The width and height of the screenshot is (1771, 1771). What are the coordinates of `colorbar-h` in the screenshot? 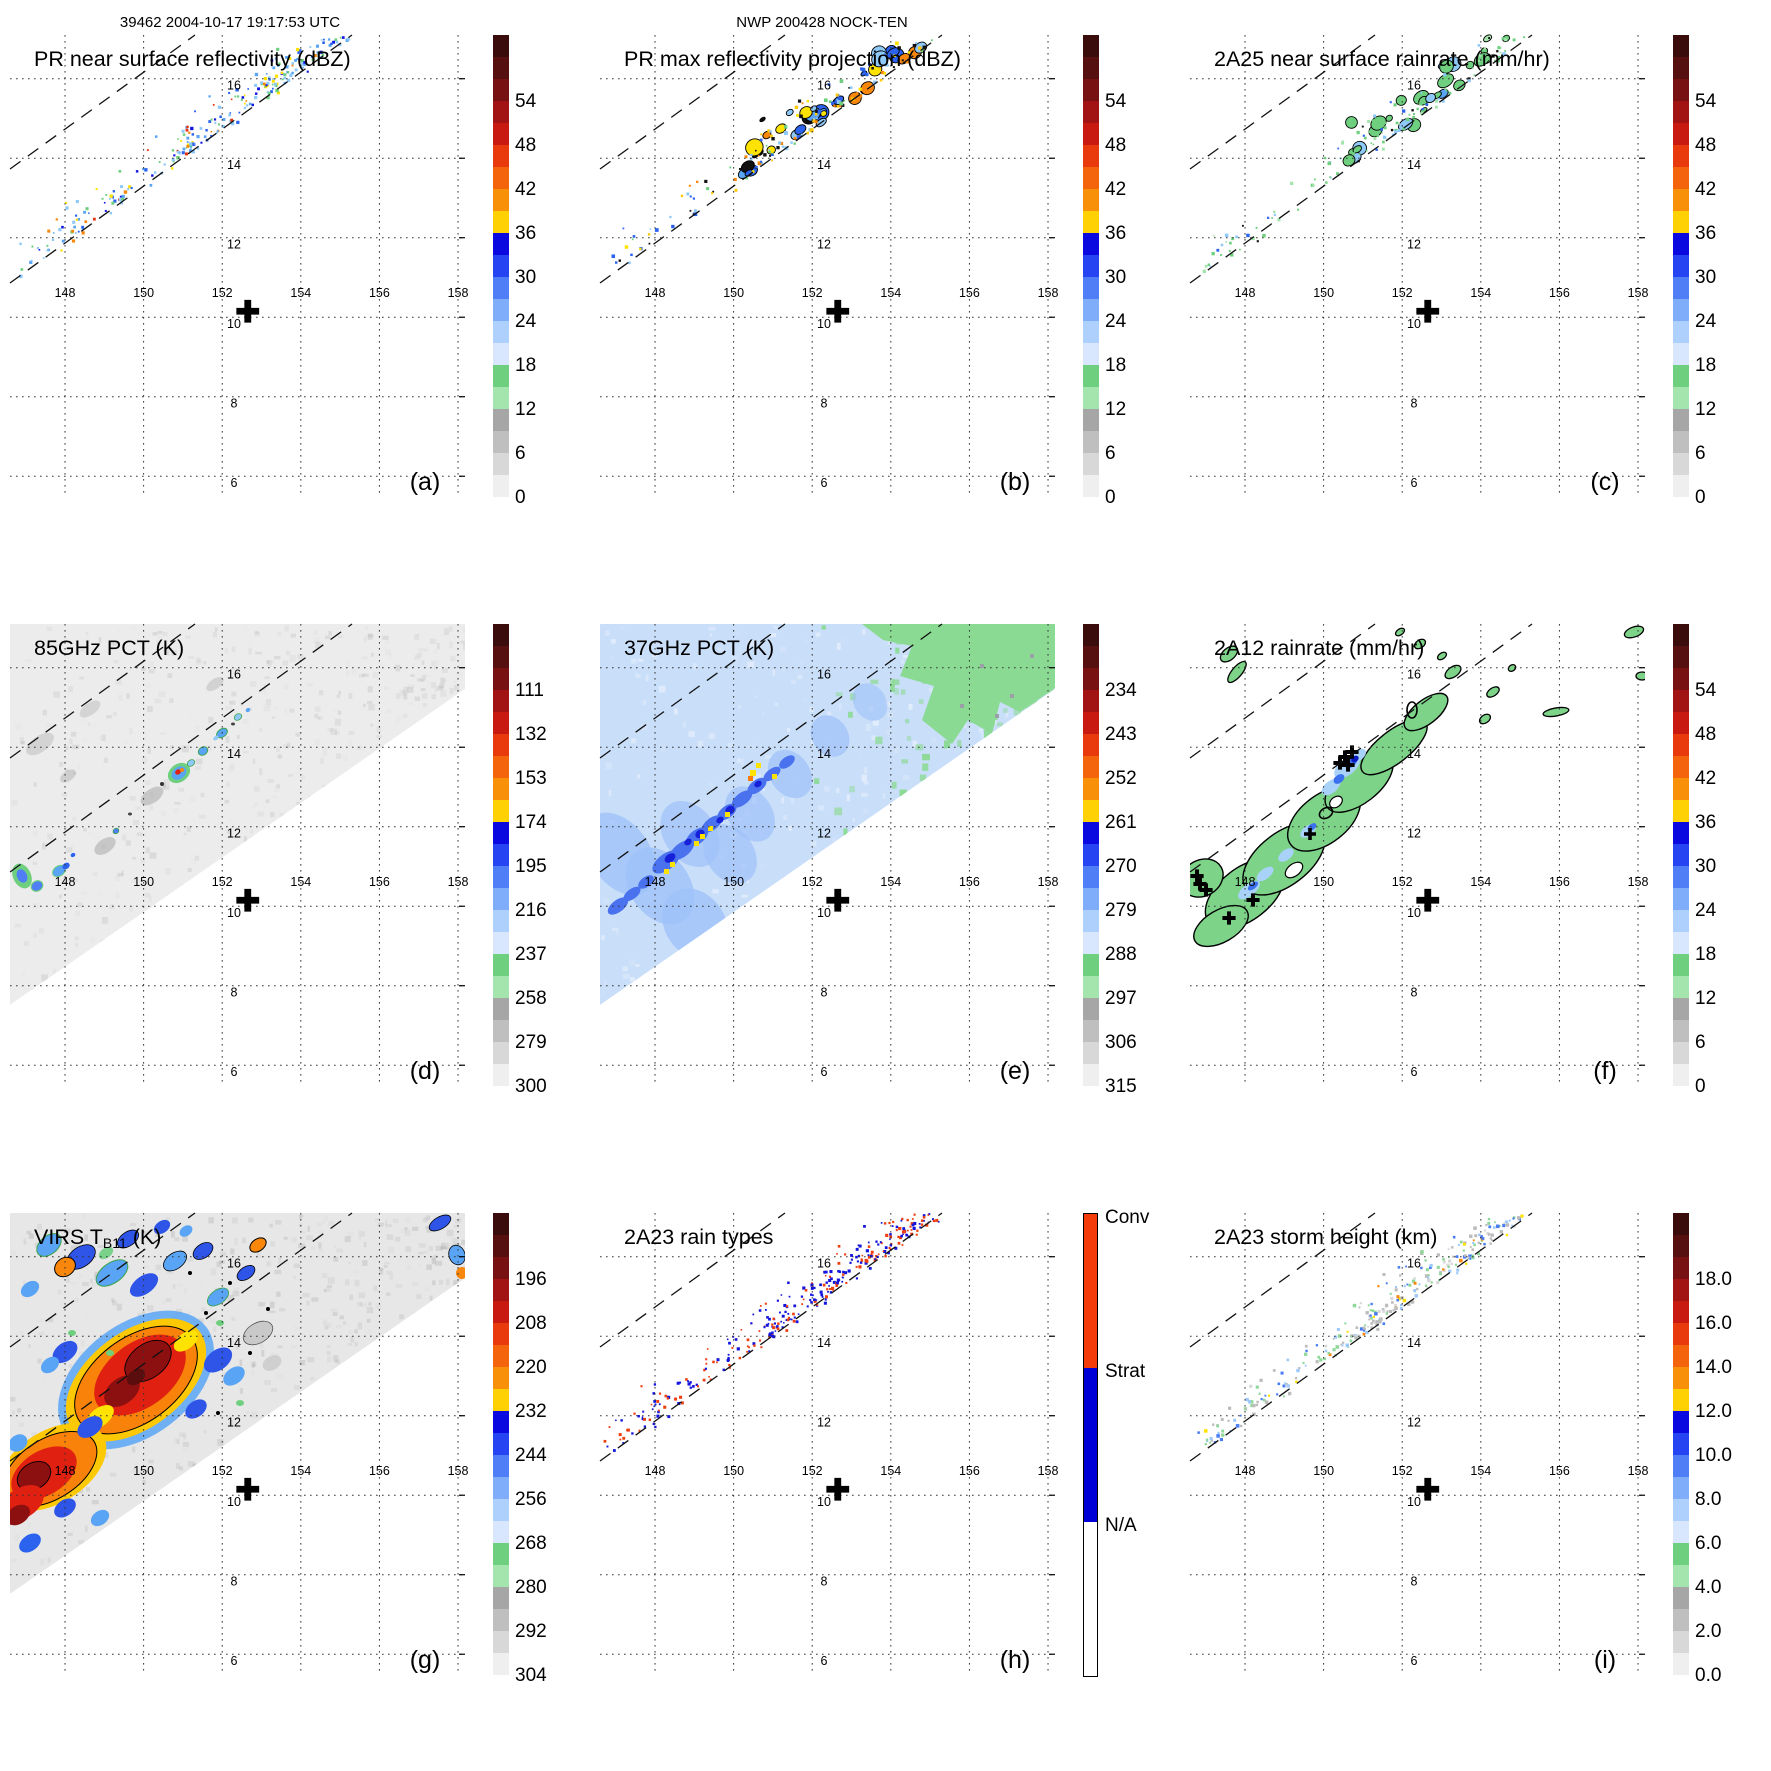 It's located at (1090, 1445).